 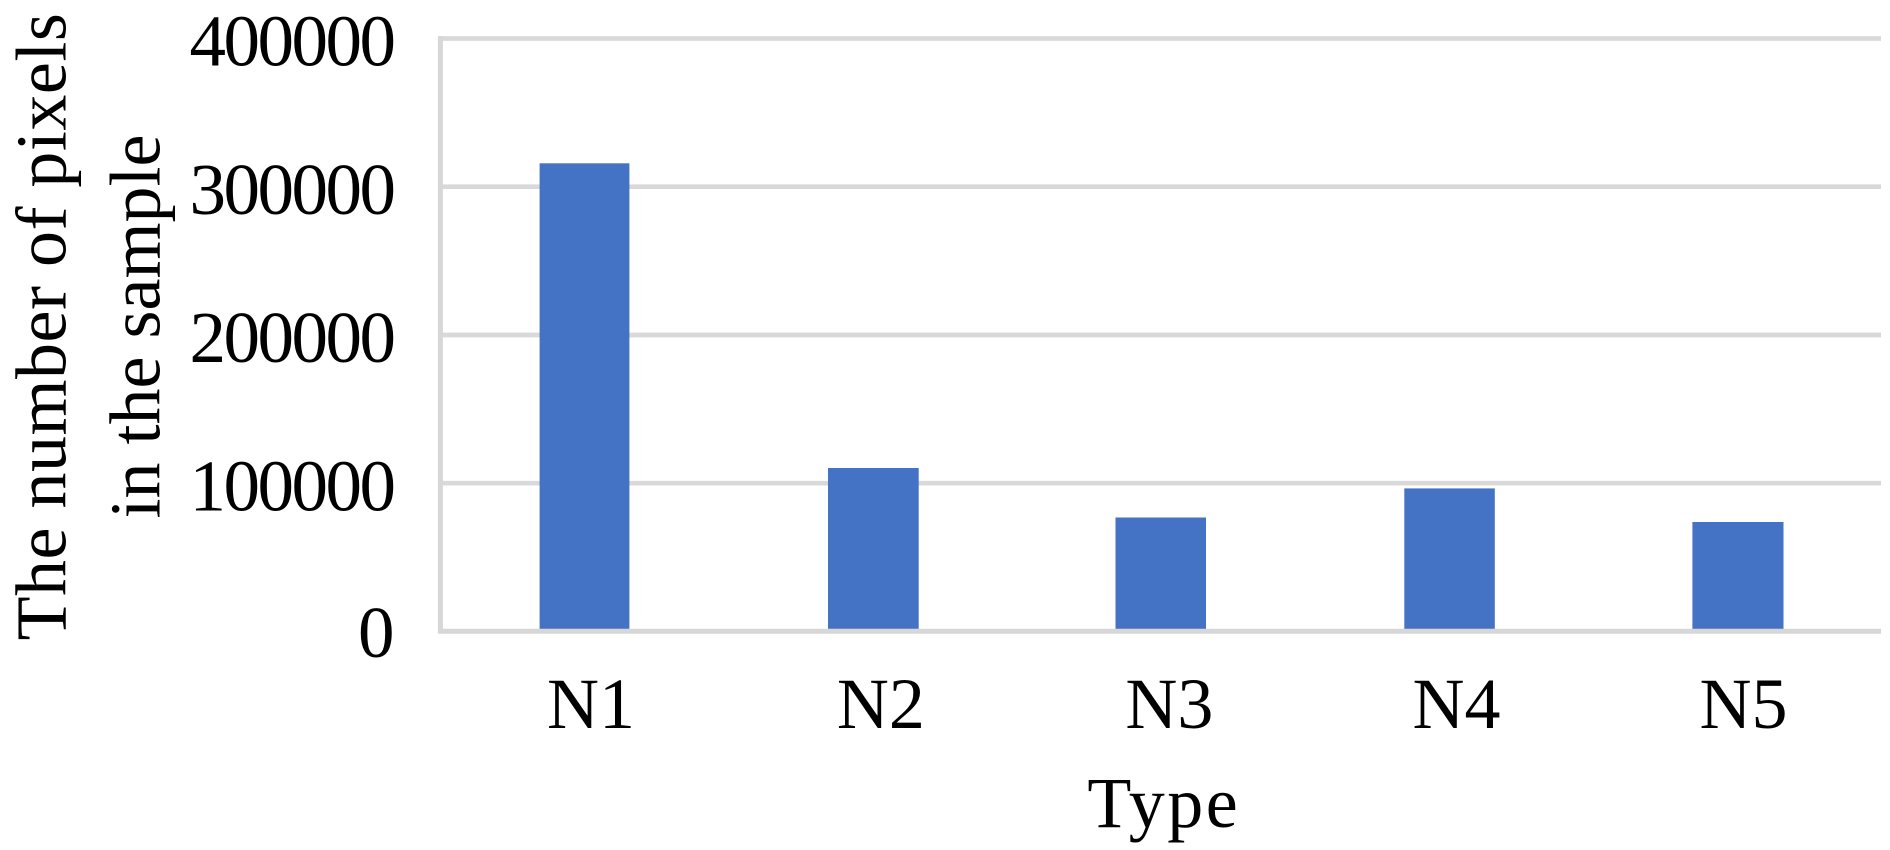 I want to click on svg-text: The number of pixels, so click(x=41, y=327).